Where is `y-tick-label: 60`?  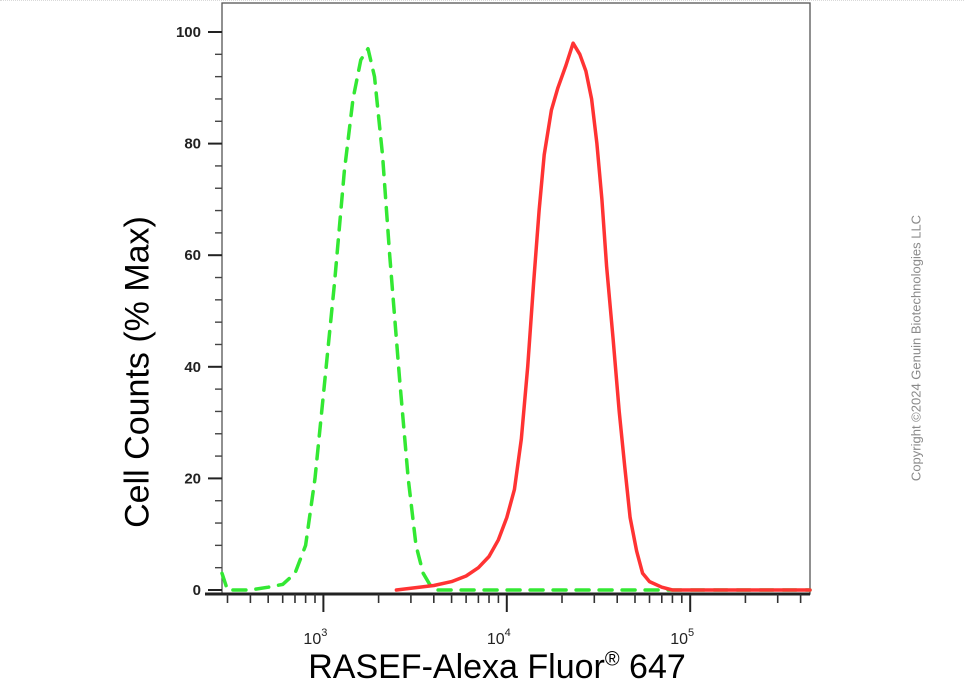 y-tick-label: 60 is located at coordinates (192, 255).